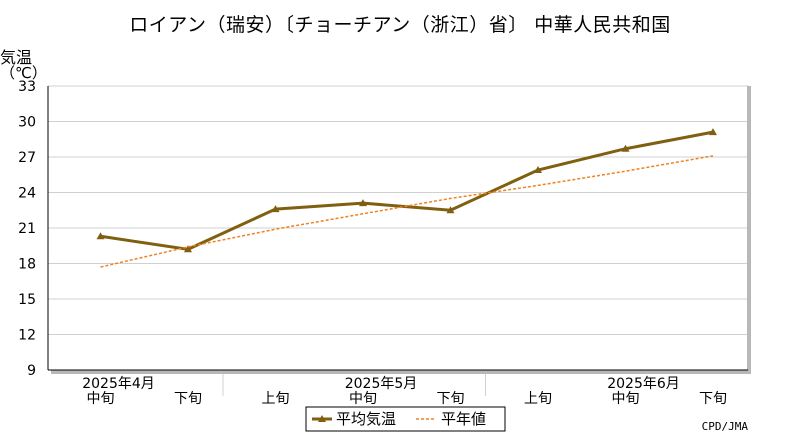  Describe the element at coordinates (27, 265) in the screenshot. I see `y-tick-label: 18` at that location.